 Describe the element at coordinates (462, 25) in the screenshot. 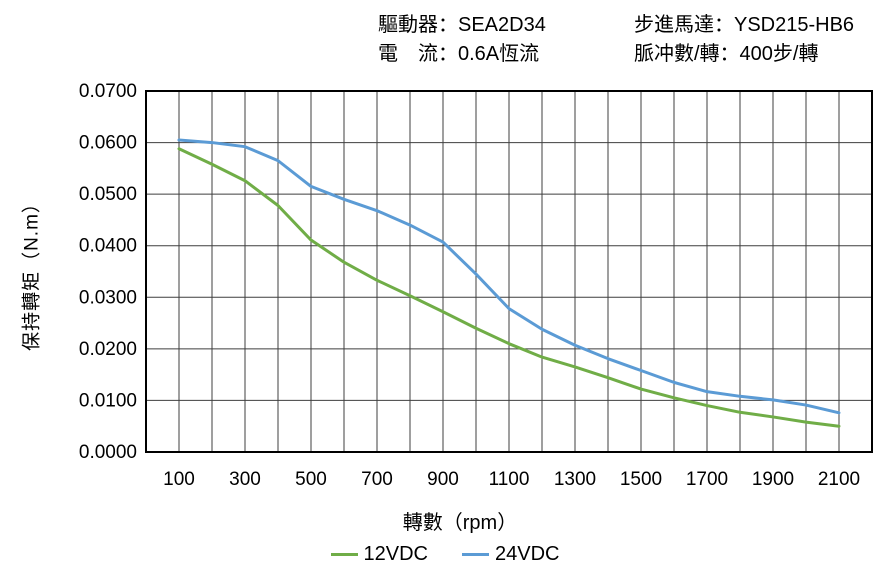

I see `driver-info: 驅動器：SEA2D34` at that location.